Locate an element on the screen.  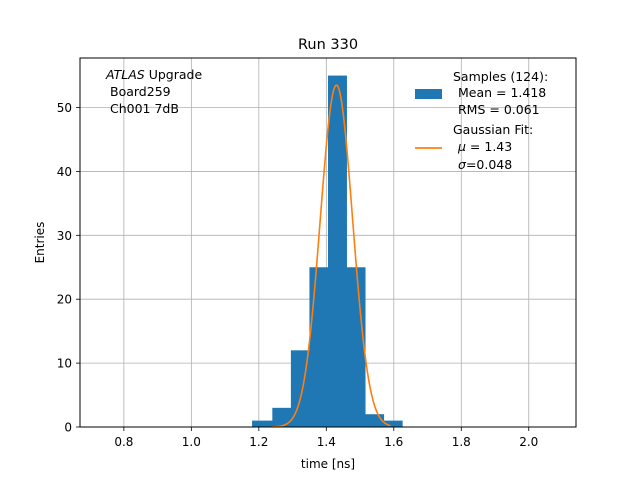
annotation-upgrade: Upgrade is located at coordinates (174, 74).